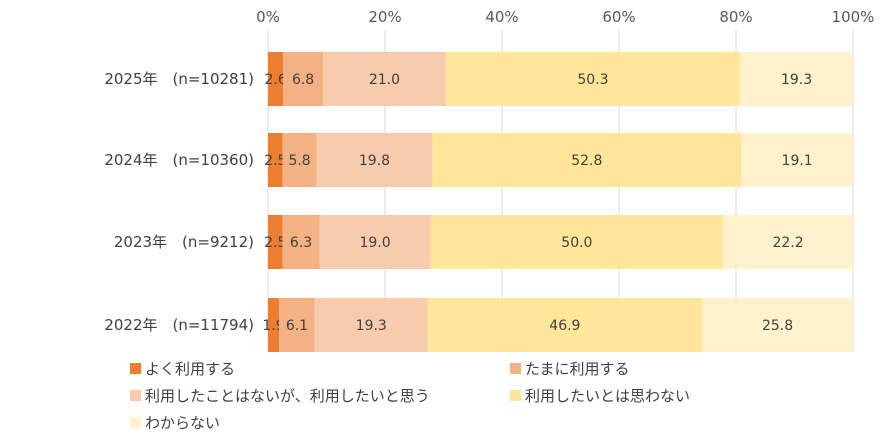 Image resolution: width=886 pixels, height=441 pixels. What do you see at coordinates (184, 242) in the screenshot?
I see `category-label: 2023年 (n=9212)` at bounding box center [184, 242].